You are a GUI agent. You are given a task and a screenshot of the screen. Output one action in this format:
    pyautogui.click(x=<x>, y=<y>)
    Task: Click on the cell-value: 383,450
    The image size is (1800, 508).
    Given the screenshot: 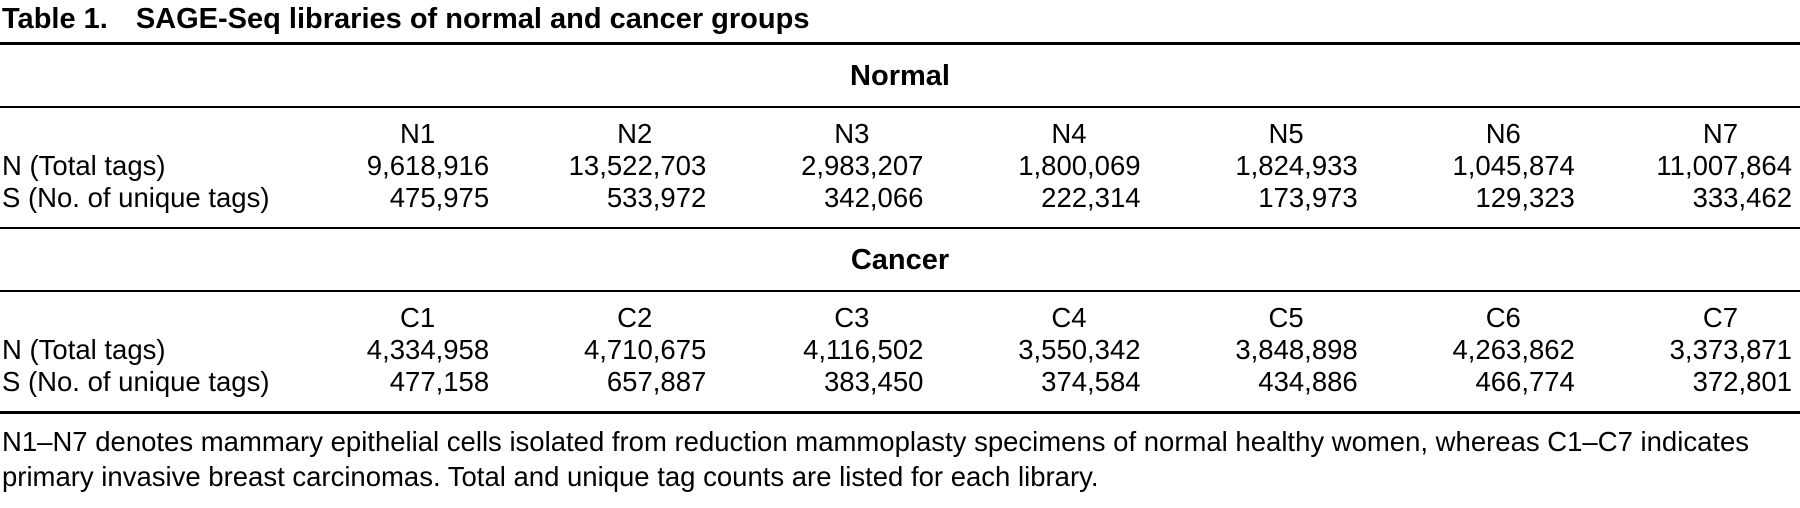 What is the action you would take?
    pyautogui.click(x=874, y=381)
    